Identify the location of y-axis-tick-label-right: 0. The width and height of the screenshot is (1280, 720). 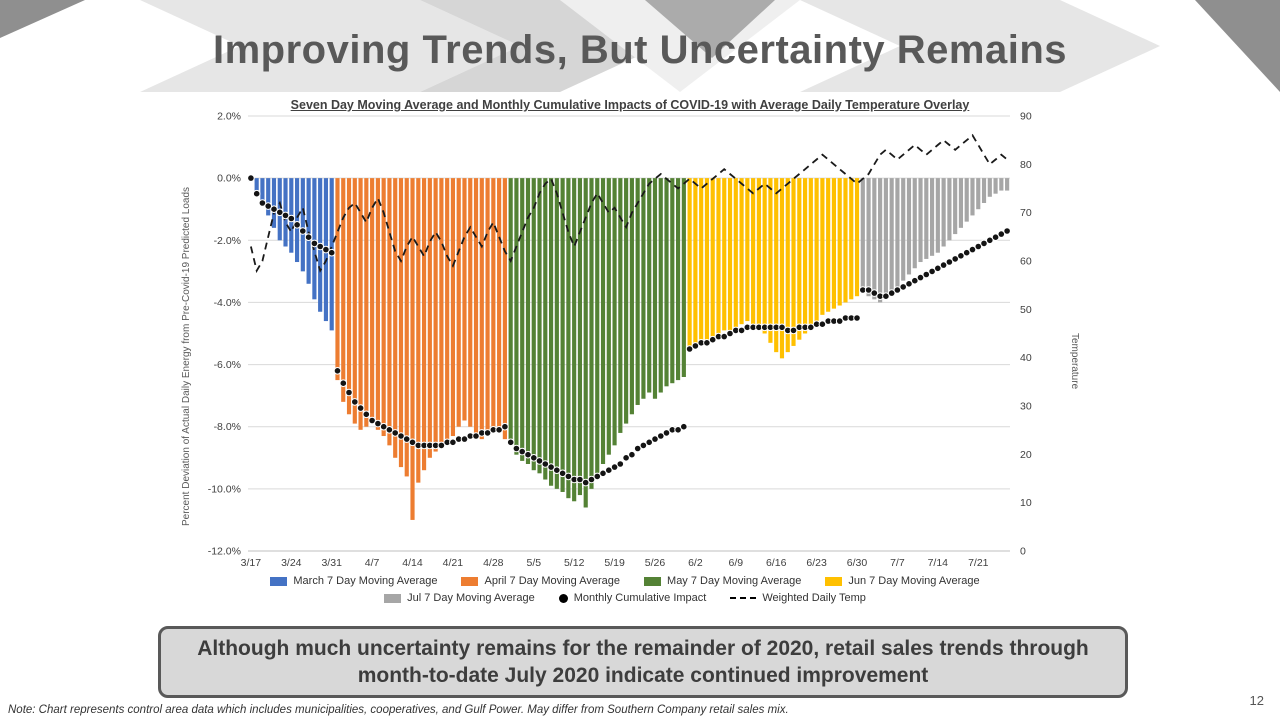
(1023, 552).